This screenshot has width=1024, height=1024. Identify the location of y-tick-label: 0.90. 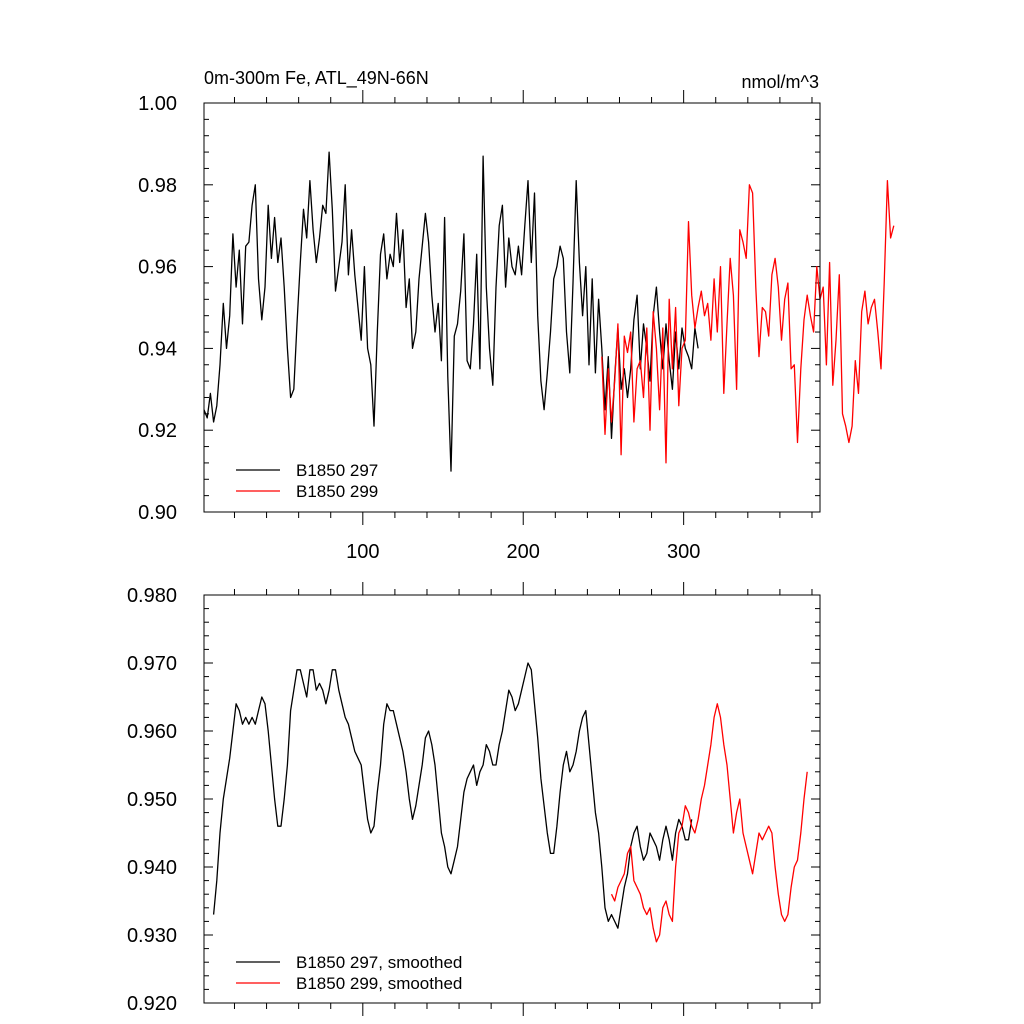
(157, 513).